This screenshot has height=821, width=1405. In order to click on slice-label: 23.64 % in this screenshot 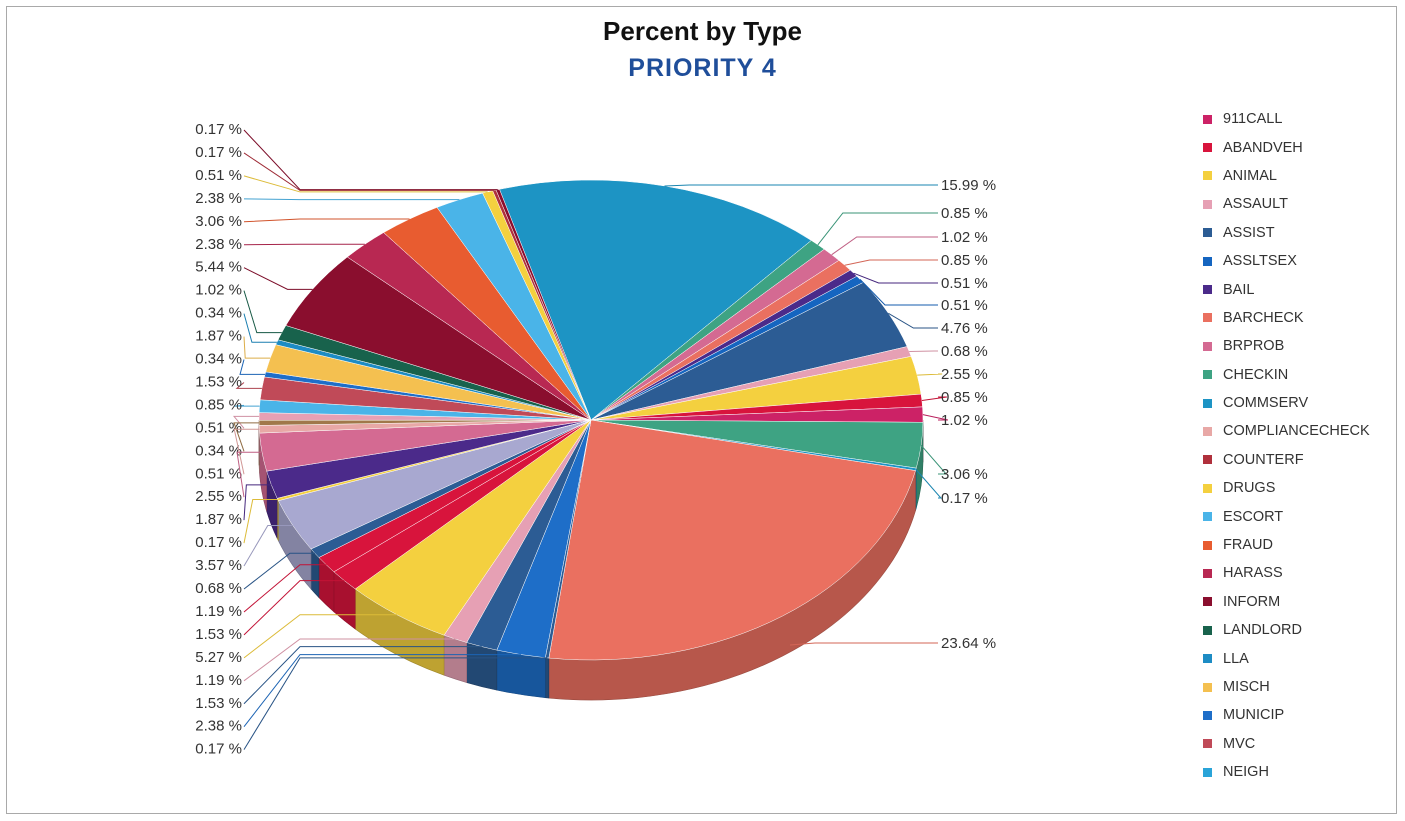, I will do `click(968, 643)`.